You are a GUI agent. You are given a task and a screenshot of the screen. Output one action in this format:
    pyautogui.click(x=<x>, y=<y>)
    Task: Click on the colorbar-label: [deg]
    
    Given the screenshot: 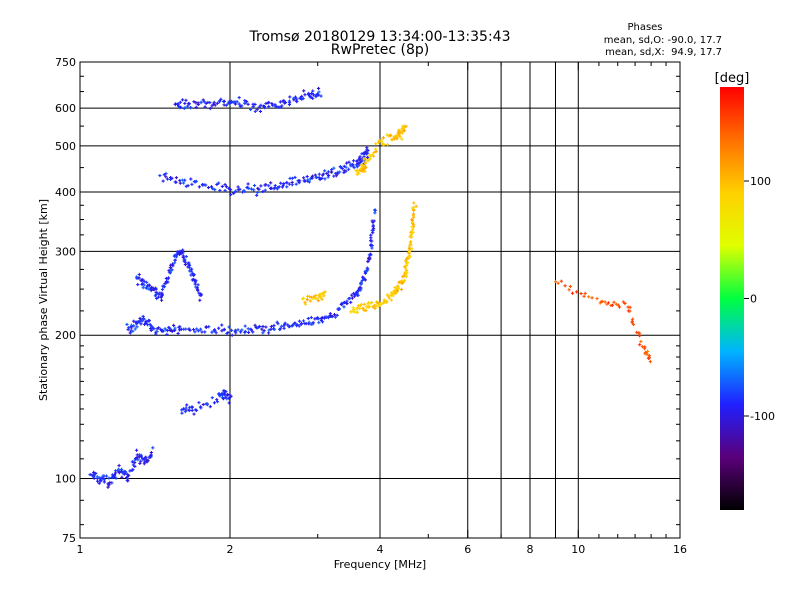 What is the action you would take?
    pyautogui.click(x=732, y=78)
    